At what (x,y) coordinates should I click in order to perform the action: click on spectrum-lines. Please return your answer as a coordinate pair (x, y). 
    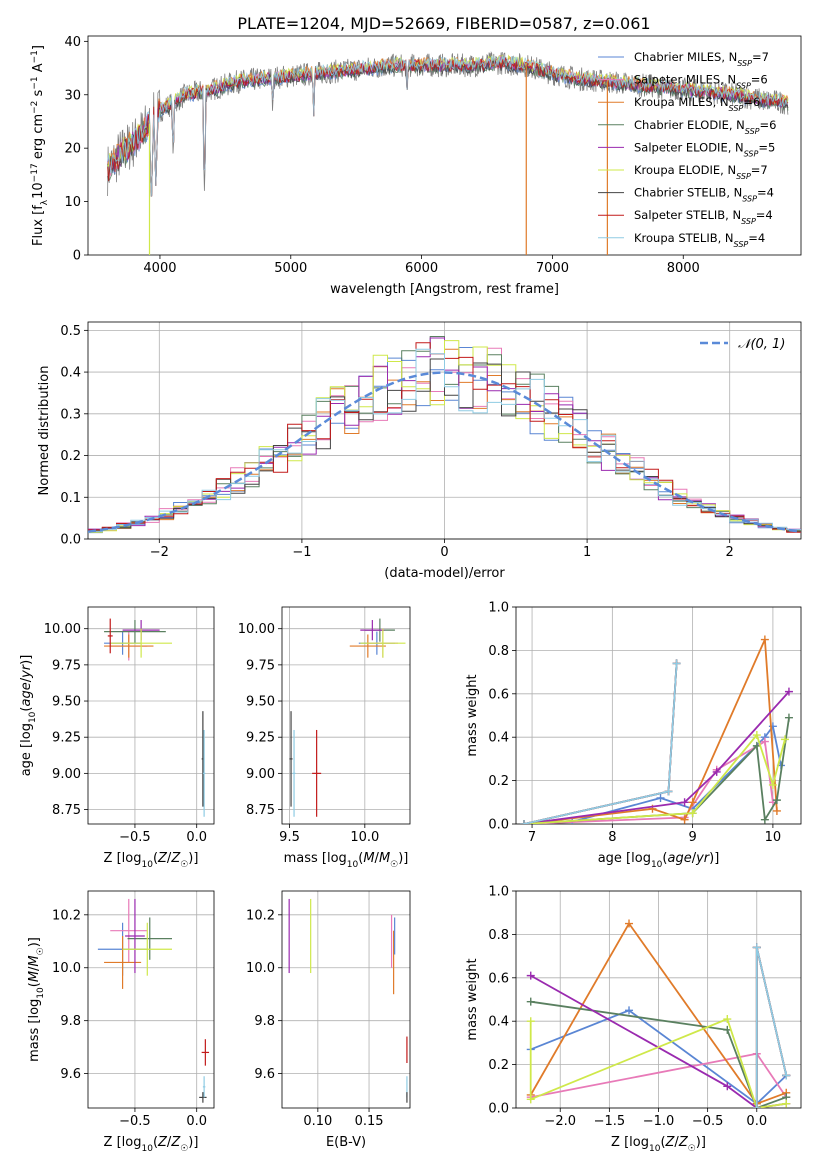
    Looking at the image, I should click on (448, 153).